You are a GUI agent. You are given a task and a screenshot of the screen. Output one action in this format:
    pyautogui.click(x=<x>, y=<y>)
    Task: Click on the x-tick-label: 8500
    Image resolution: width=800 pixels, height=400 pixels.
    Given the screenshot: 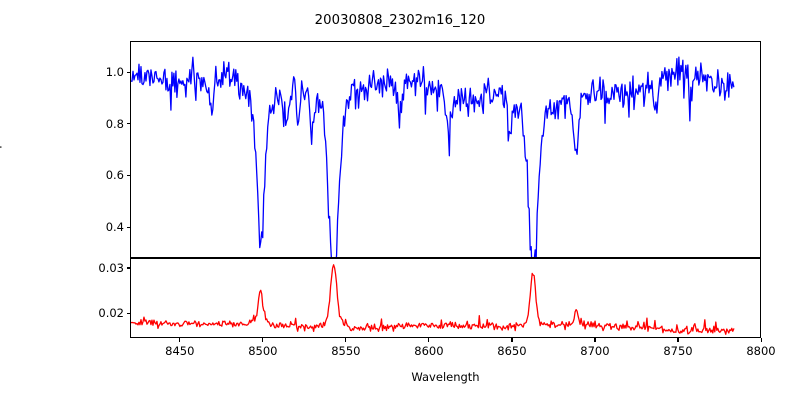 What is the action you would take?
    pyautogui.click(x=263, y=351)
    